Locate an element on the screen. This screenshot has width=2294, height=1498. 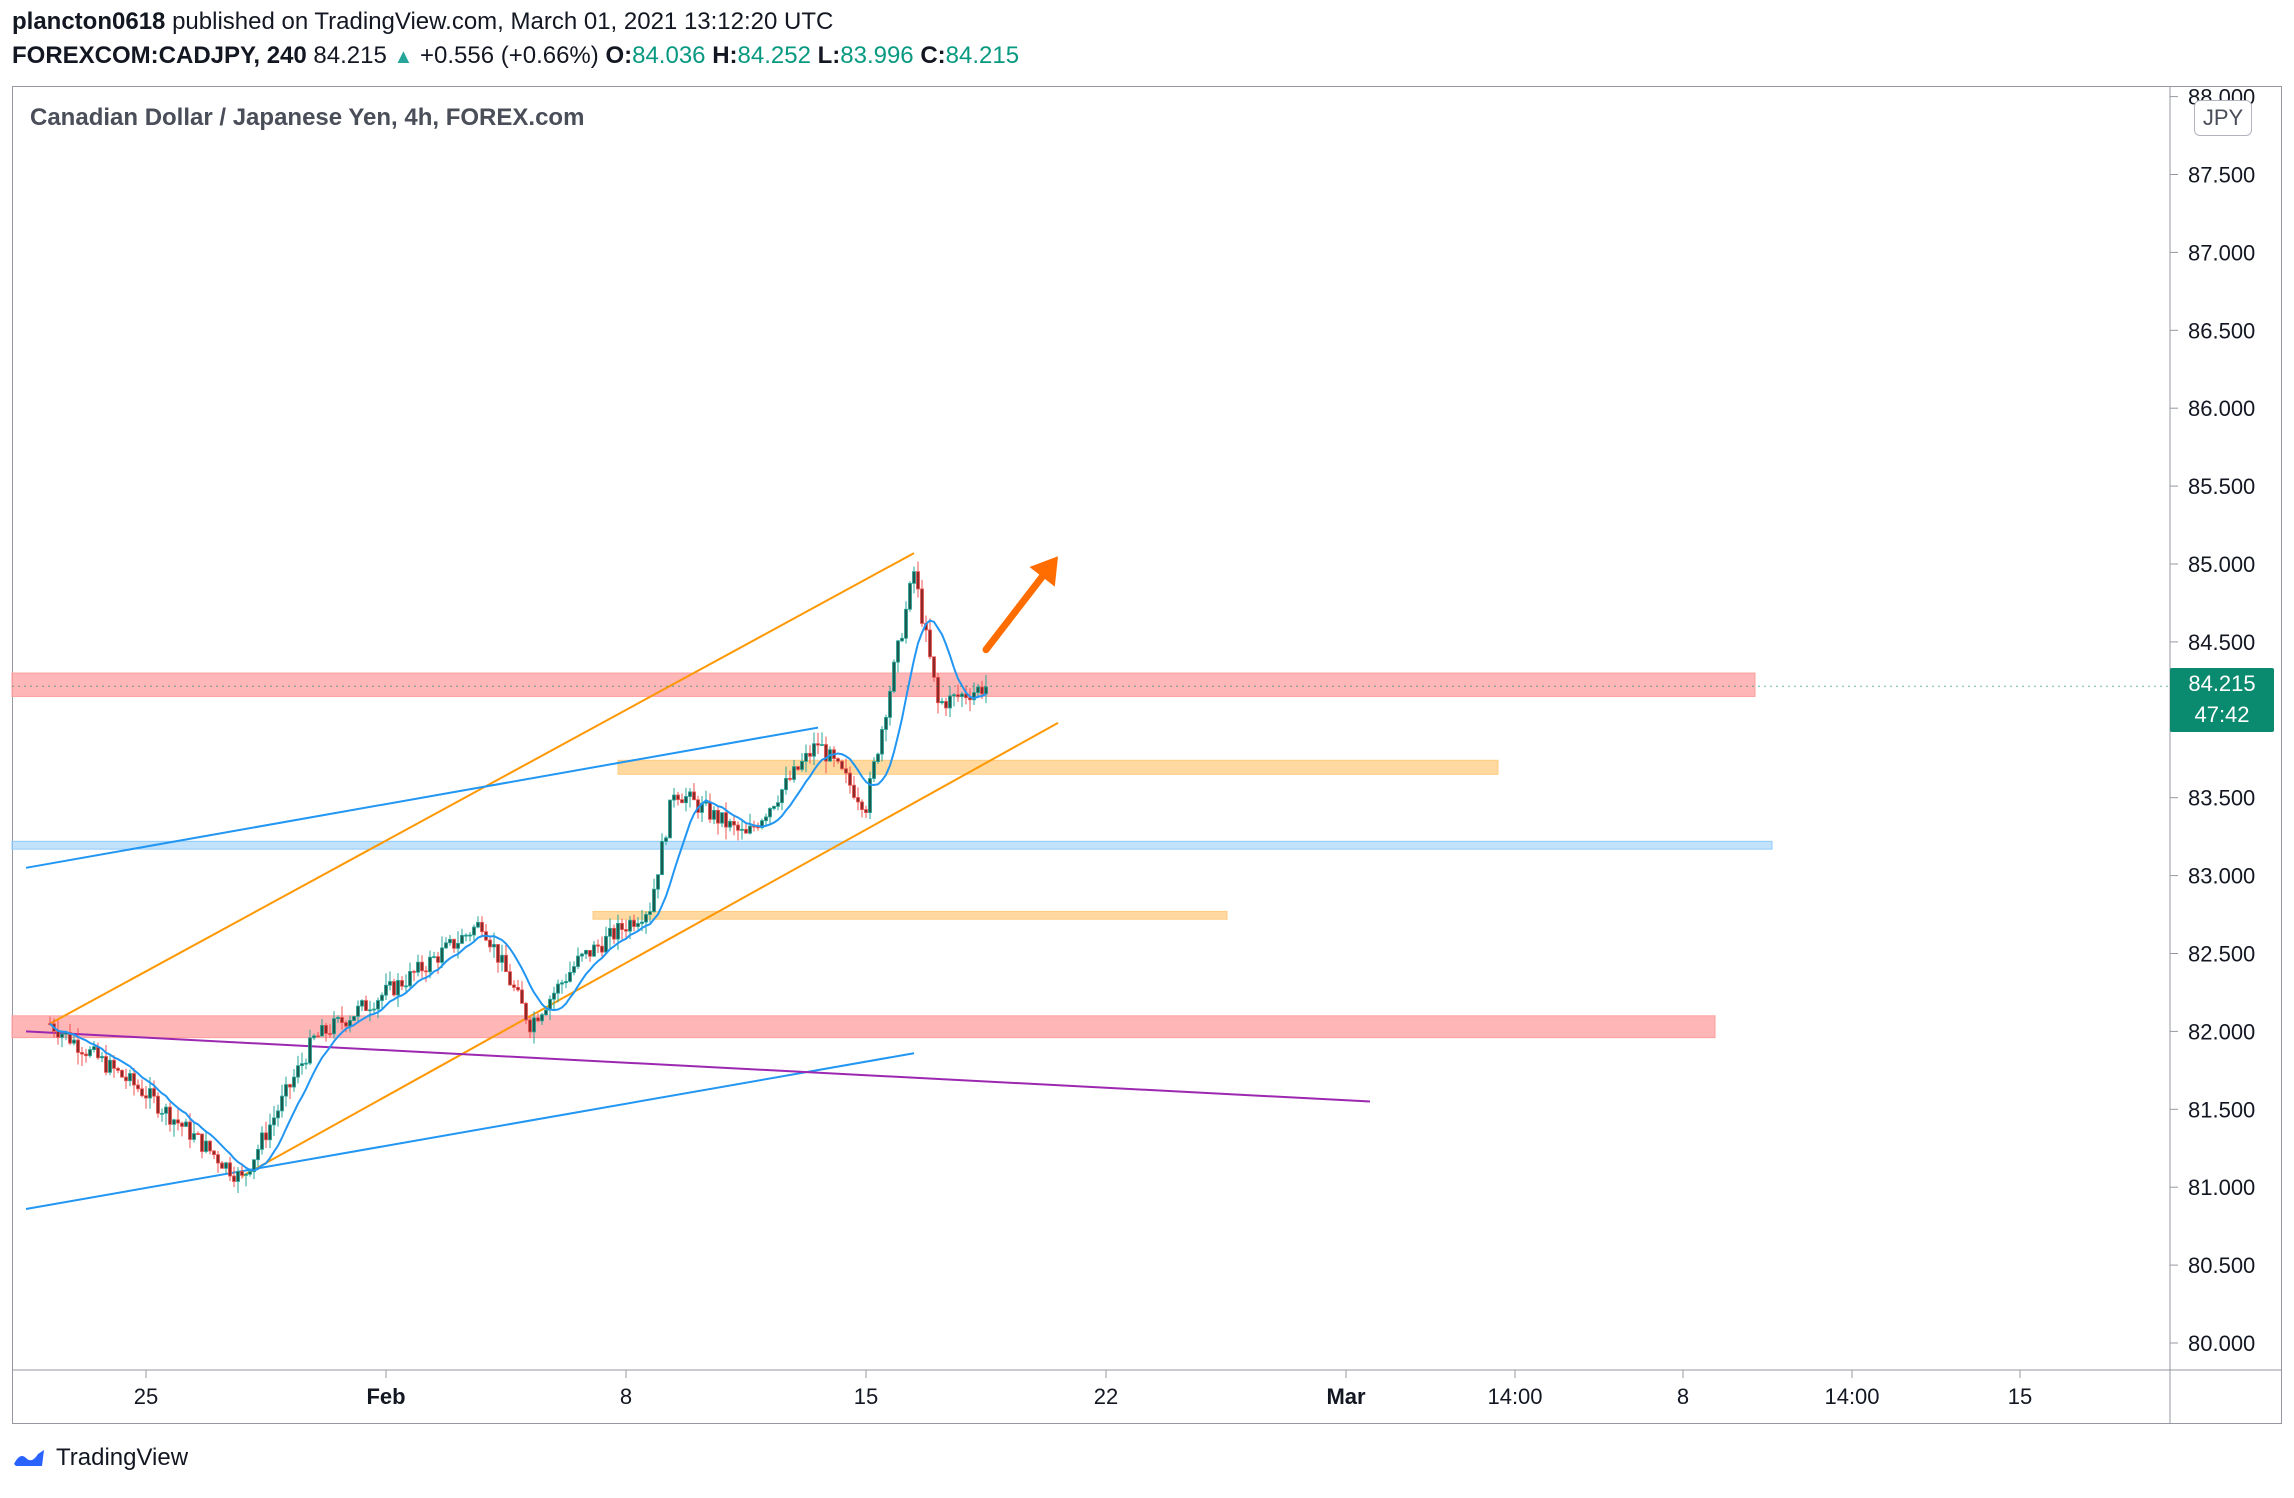
x-tick-label: 22 is located at coordinates (1106, 1396).